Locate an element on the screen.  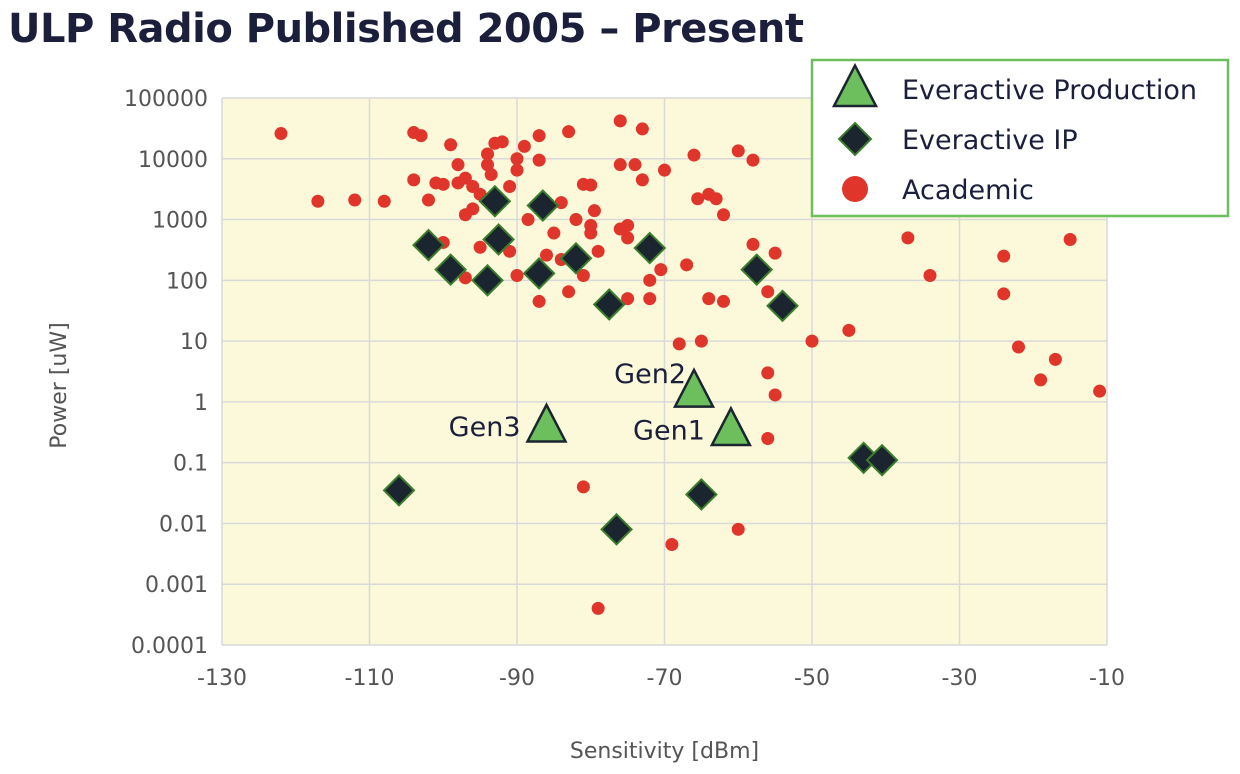
y-tick-label: 10000 is located at coordinates (173, 160).